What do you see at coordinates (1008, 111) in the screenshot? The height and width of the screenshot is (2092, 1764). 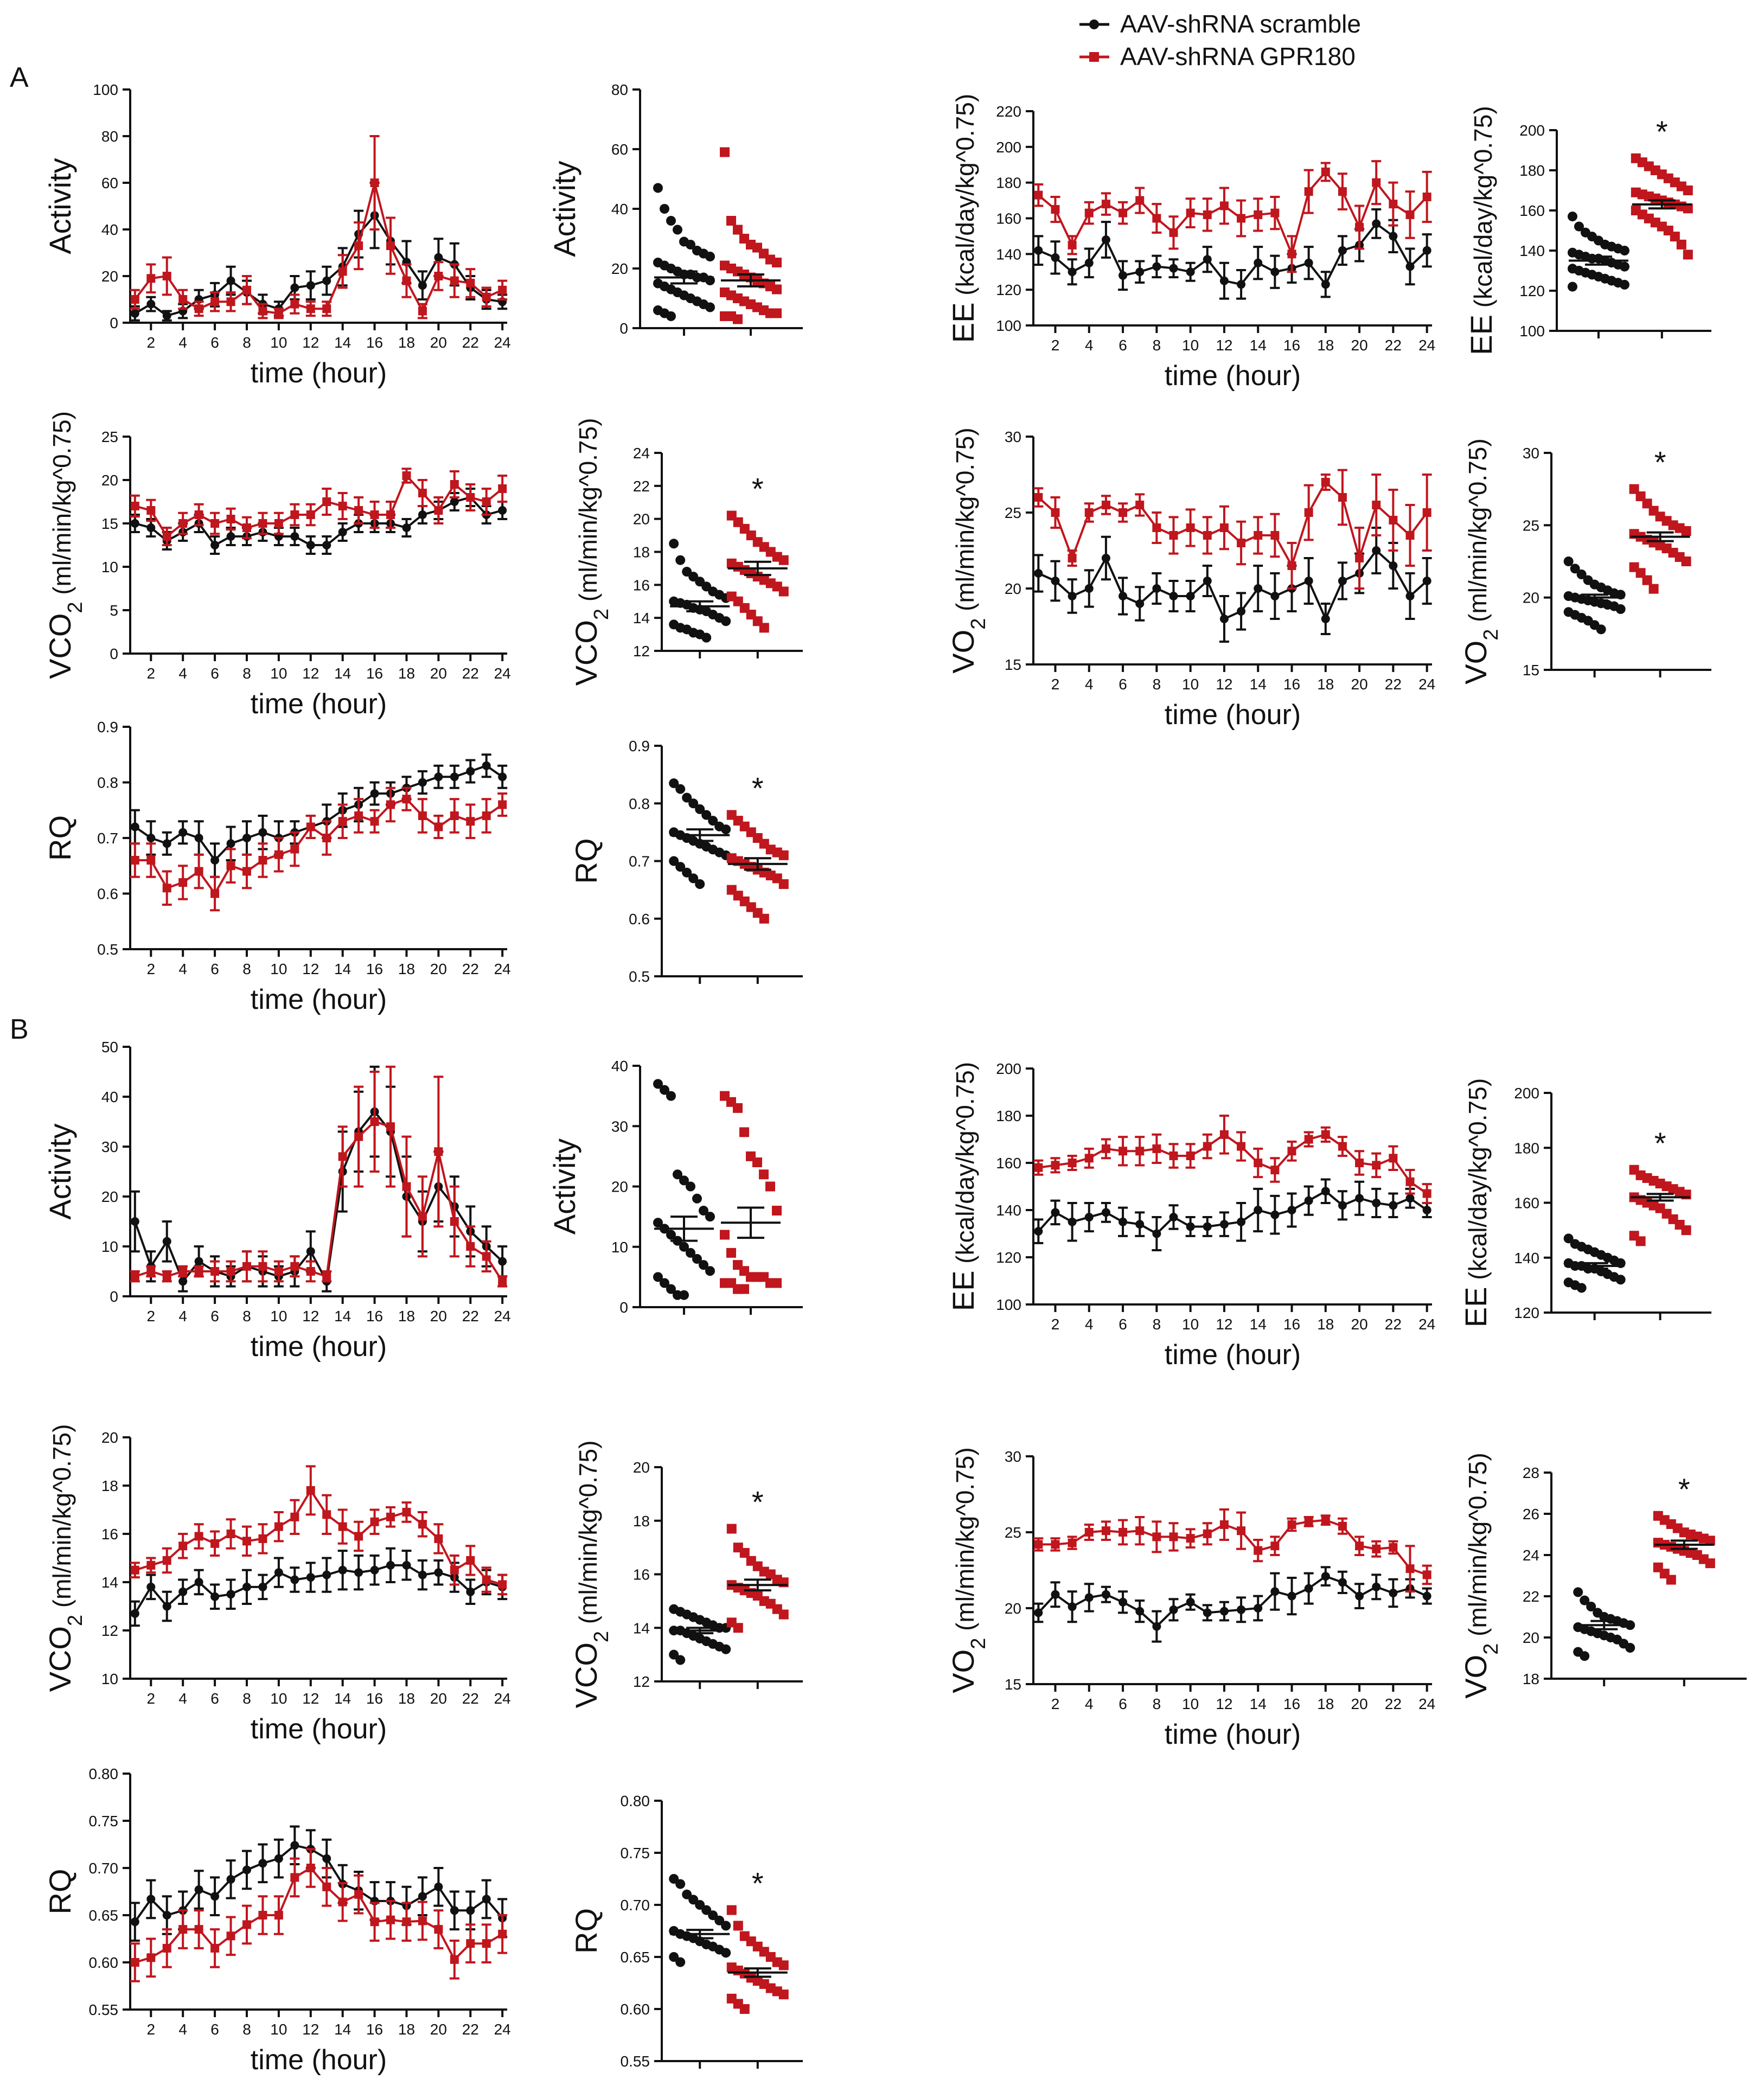 I see `y-tick-label: 220` at bounding box center [1008, 111].